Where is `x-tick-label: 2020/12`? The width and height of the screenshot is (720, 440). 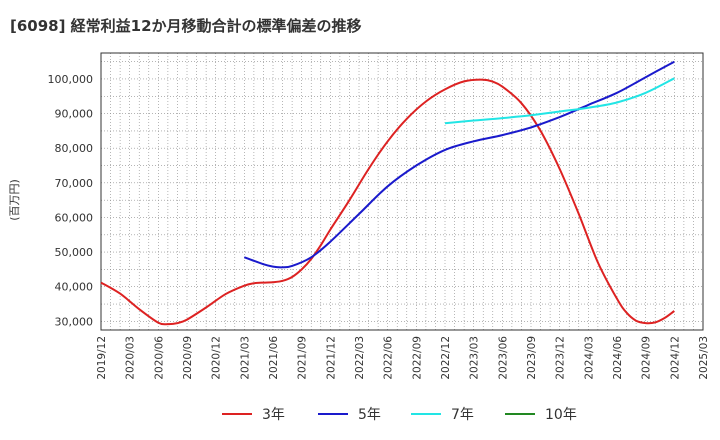 x-tick-label: 2020/12 is located at coordinates (217, 358).